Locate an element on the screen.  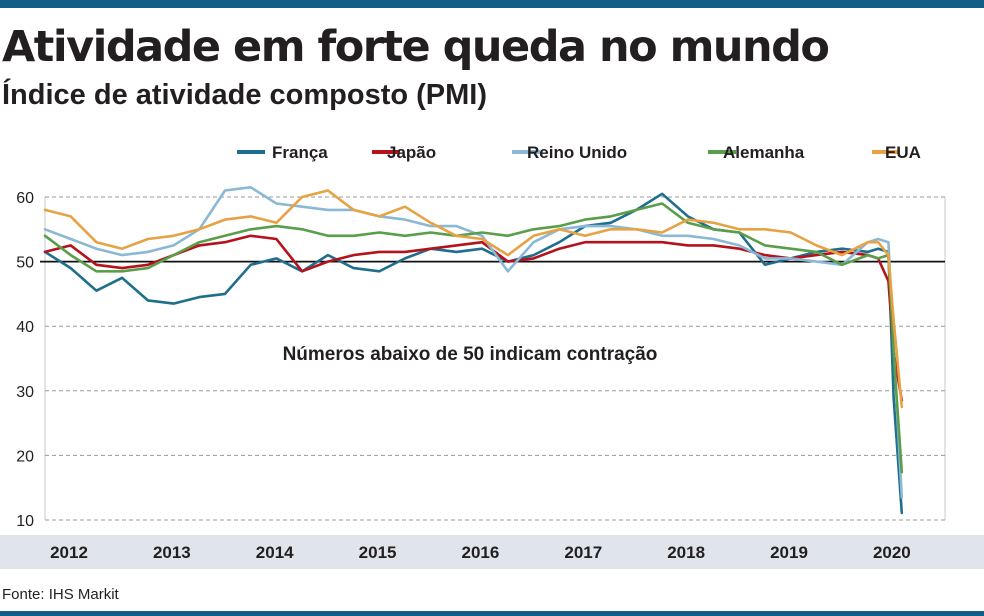
x-axis-band is located at coordinates (492, 552).